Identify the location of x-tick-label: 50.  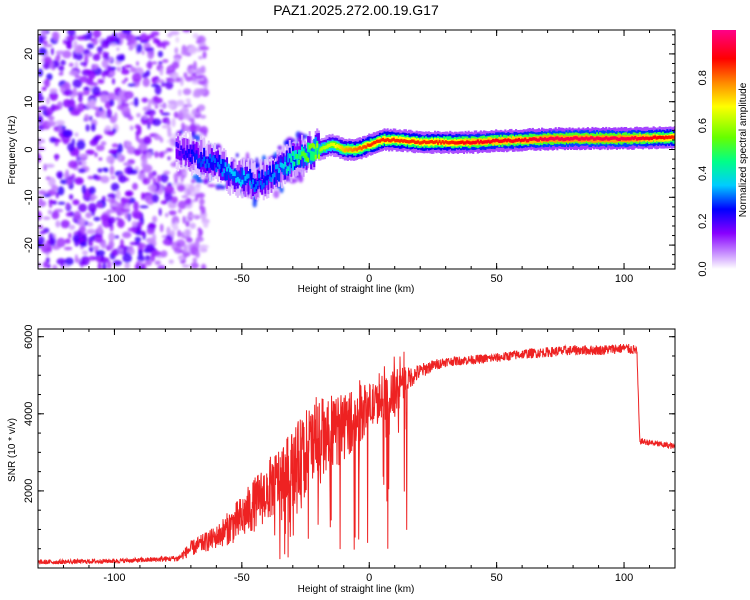
(497, 578).